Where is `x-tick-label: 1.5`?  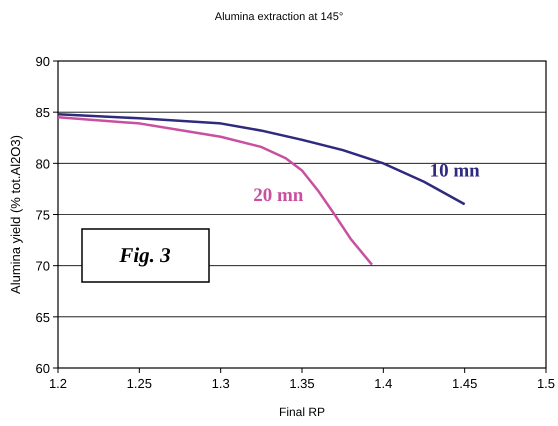 x-tick-label: 1.5 is located at coordinates (546, 383).